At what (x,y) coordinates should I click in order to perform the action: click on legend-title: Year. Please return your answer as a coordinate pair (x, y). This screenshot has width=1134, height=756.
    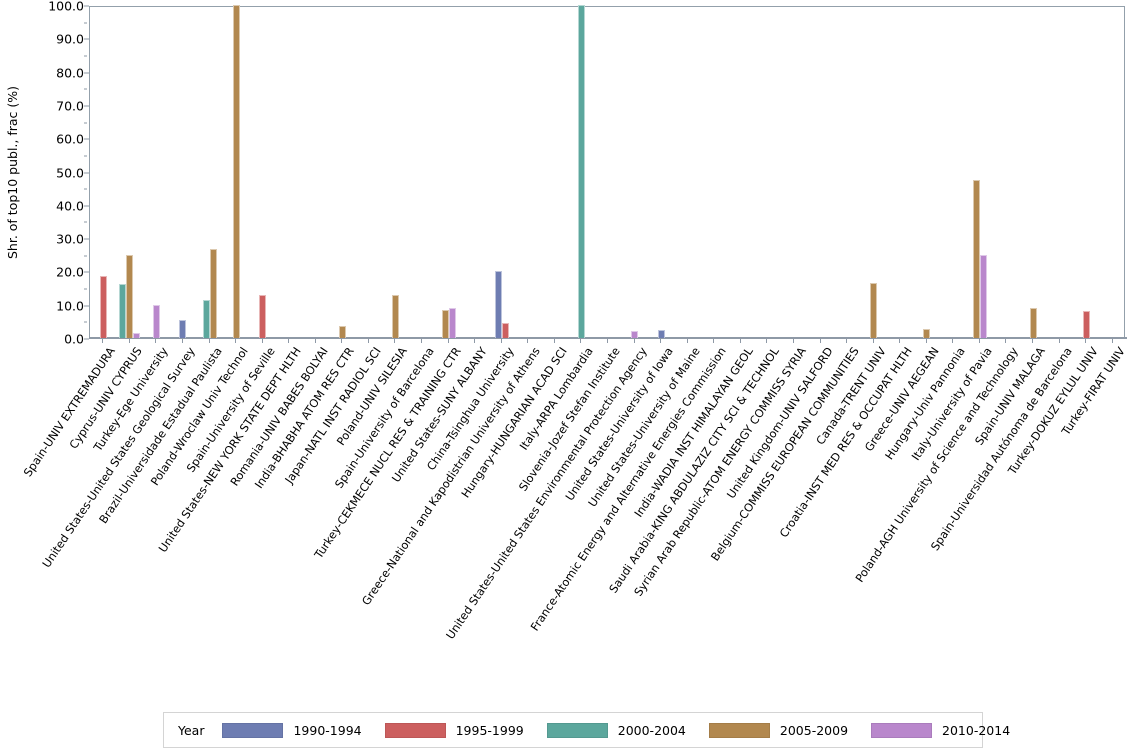
    Looking at the image, I should click on (191, 730).